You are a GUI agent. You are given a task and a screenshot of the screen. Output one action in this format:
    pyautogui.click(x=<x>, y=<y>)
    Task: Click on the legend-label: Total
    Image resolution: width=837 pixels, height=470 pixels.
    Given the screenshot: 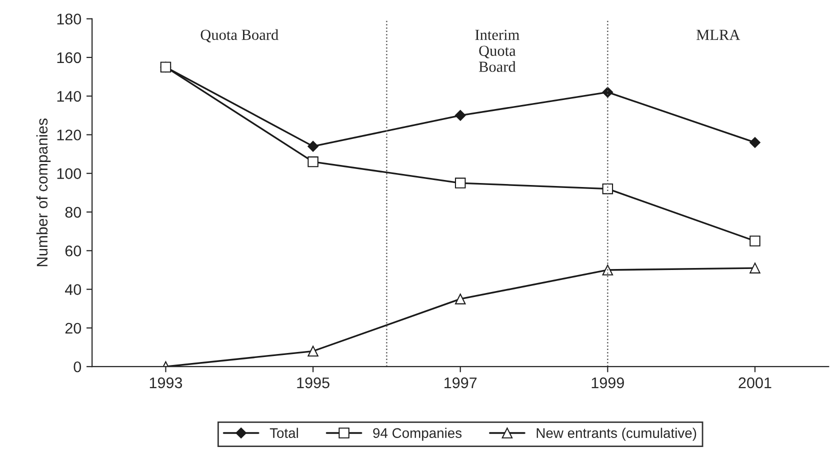 What is the action you would take?
    pyautogui.click(x=284, y=433)
    